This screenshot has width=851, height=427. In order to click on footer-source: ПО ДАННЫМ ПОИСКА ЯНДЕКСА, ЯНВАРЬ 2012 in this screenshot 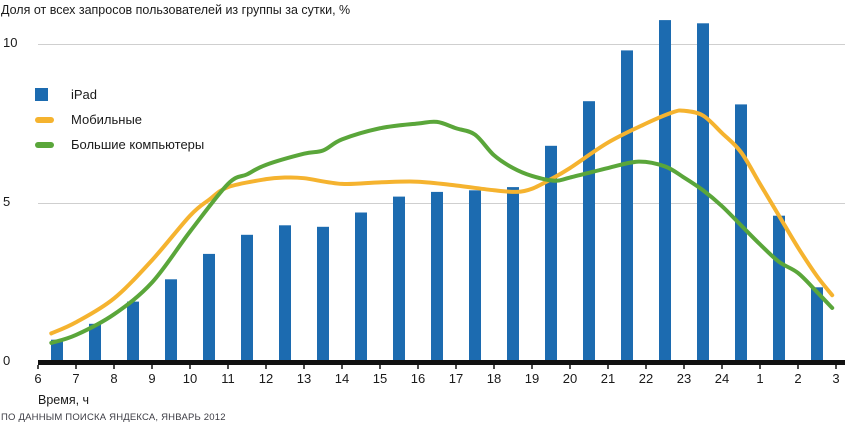, I will do `click(113, 417)`.